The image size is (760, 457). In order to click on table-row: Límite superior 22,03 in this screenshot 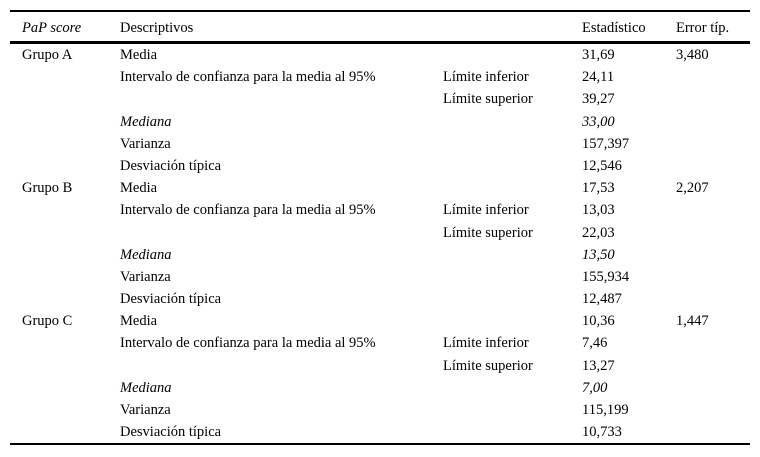, I will do `click(380, 233)`.